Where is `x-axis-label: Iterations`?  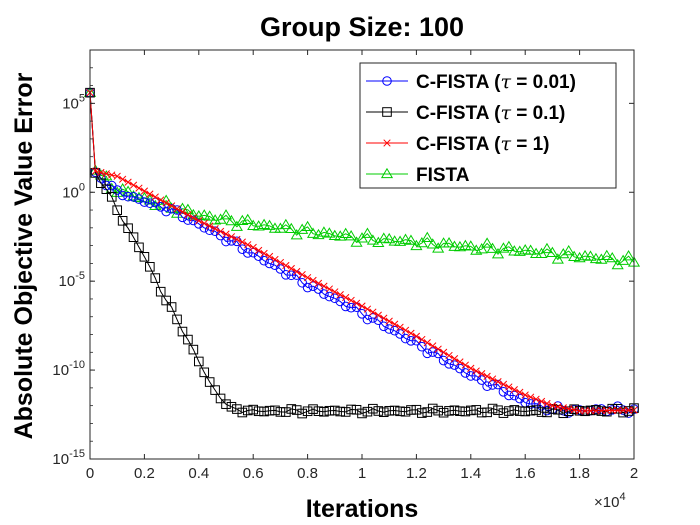 x-axis-label: Iterations is located at coordinates (362, 509).